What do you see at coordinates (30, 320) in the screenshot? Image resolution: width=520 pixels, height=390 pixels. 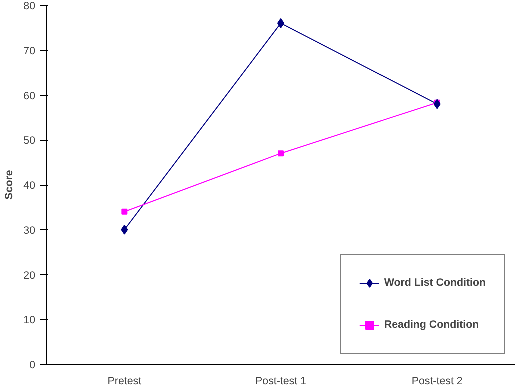 I see `y-tick-label: 10` at bounding box center [30, 320].